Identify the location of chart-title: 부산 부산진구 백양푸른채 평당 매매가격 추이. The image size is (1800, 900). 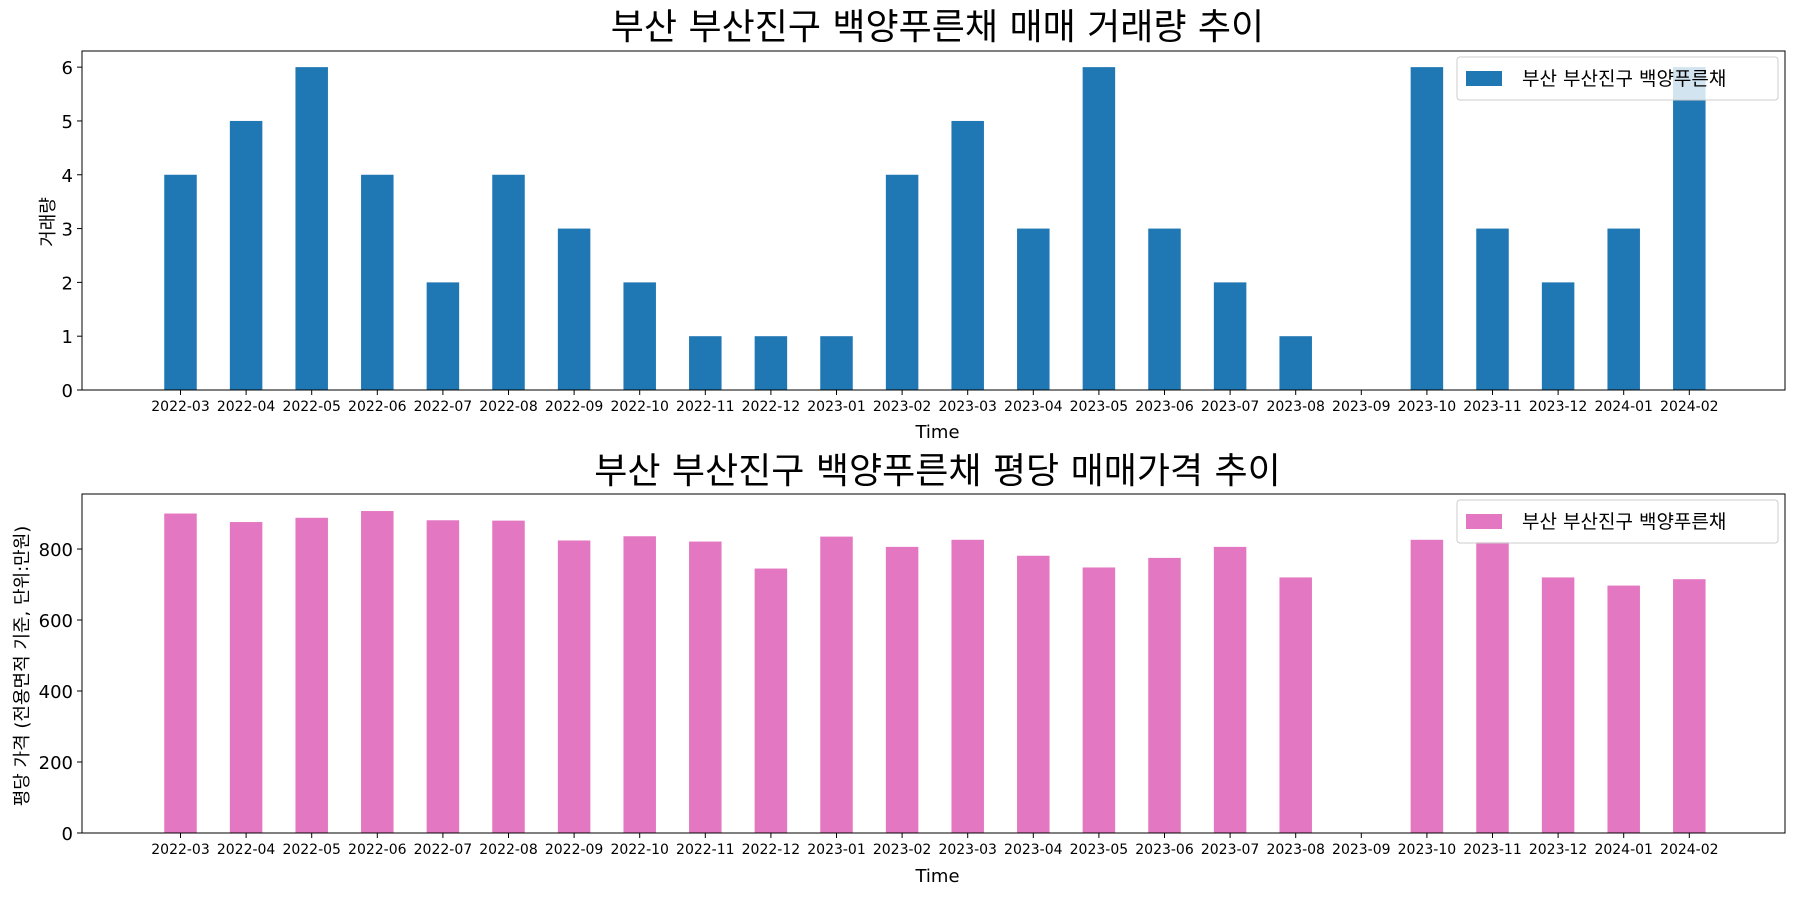
(937, 471).